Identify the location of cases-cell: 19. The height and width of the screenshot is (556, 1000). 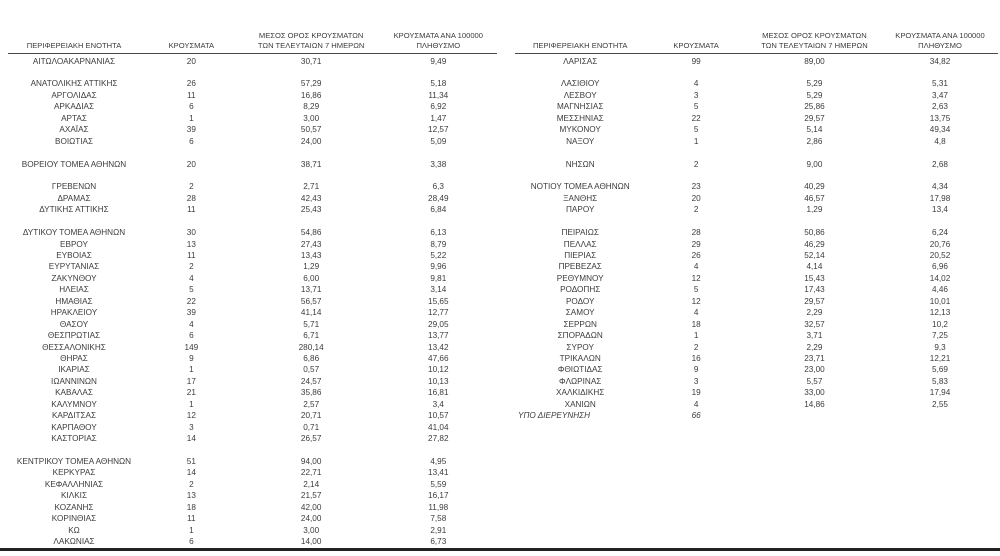
(696, 393).